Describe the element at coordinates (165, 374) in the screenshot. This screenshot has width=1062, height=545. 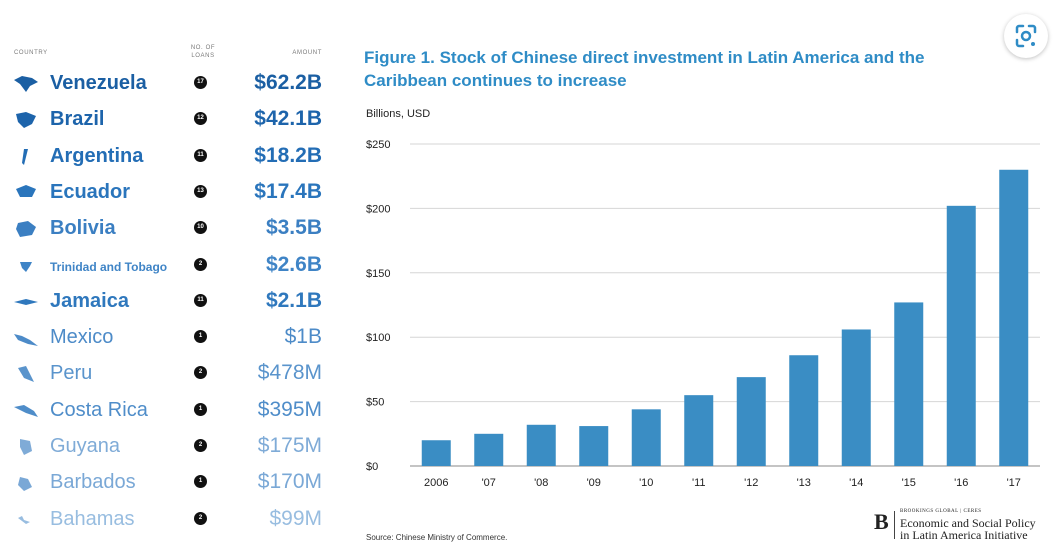
I see `table-row: Peru 2 $478M` at that location.